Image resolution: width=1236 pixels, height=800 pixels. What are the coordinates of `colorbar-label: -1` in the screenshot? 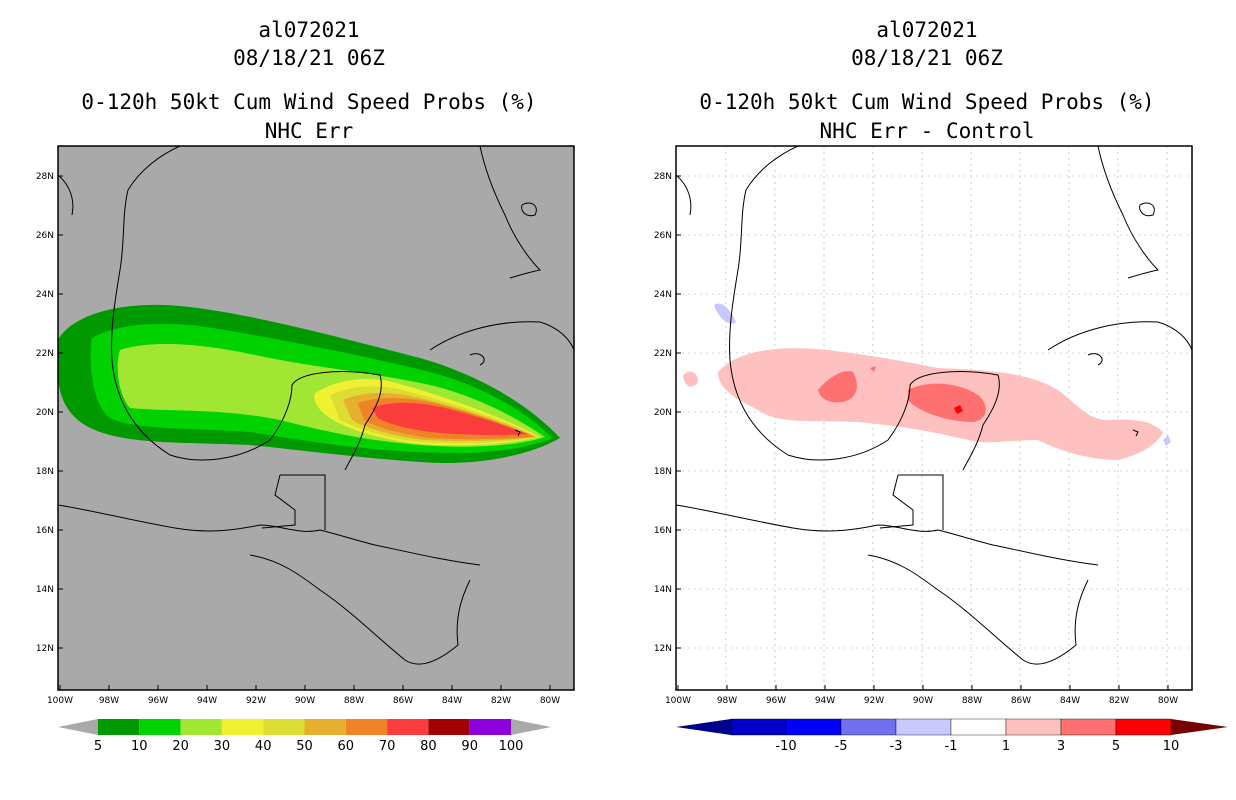 It's located at (951, 746).